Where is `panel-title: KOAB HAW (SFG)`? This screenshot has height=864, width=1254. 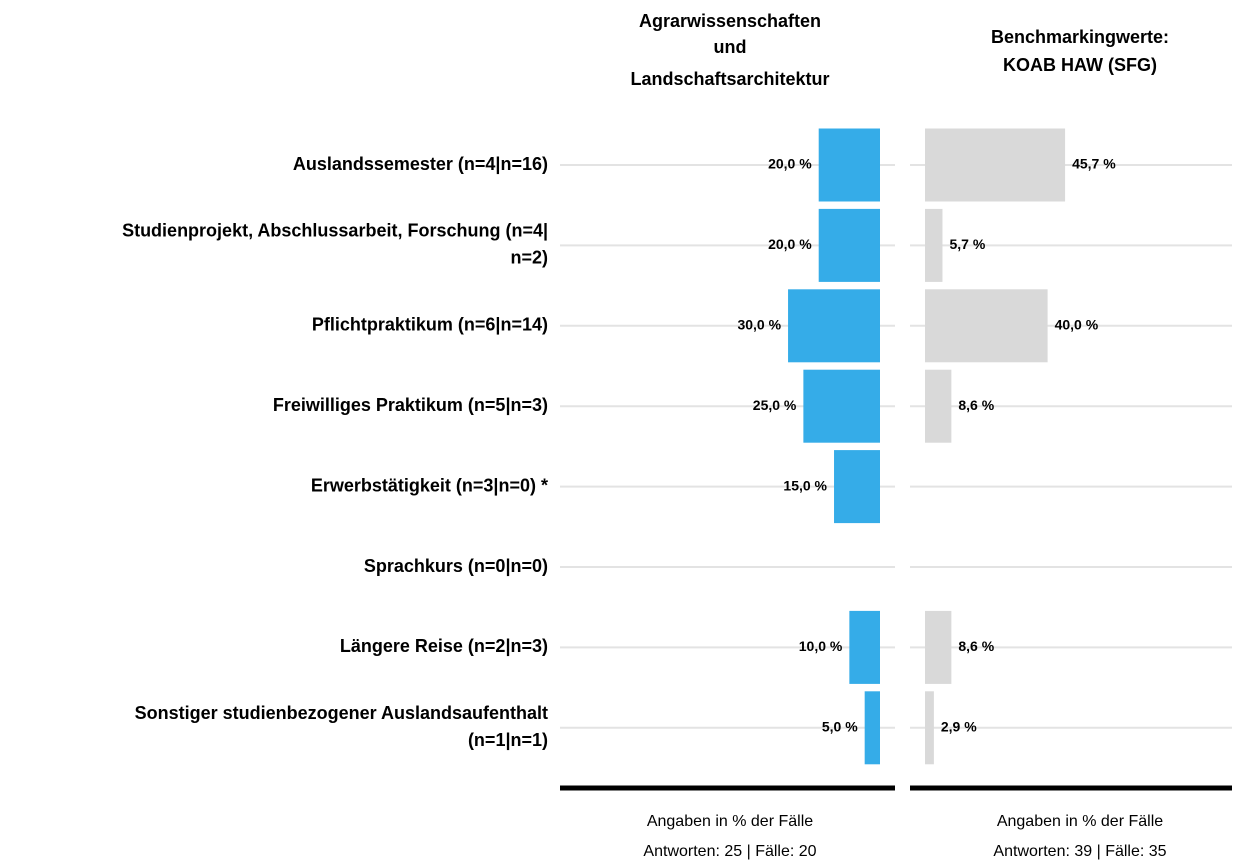 panel-title: KOAB HAW (SFG) is located at coordinates (1080, 65).